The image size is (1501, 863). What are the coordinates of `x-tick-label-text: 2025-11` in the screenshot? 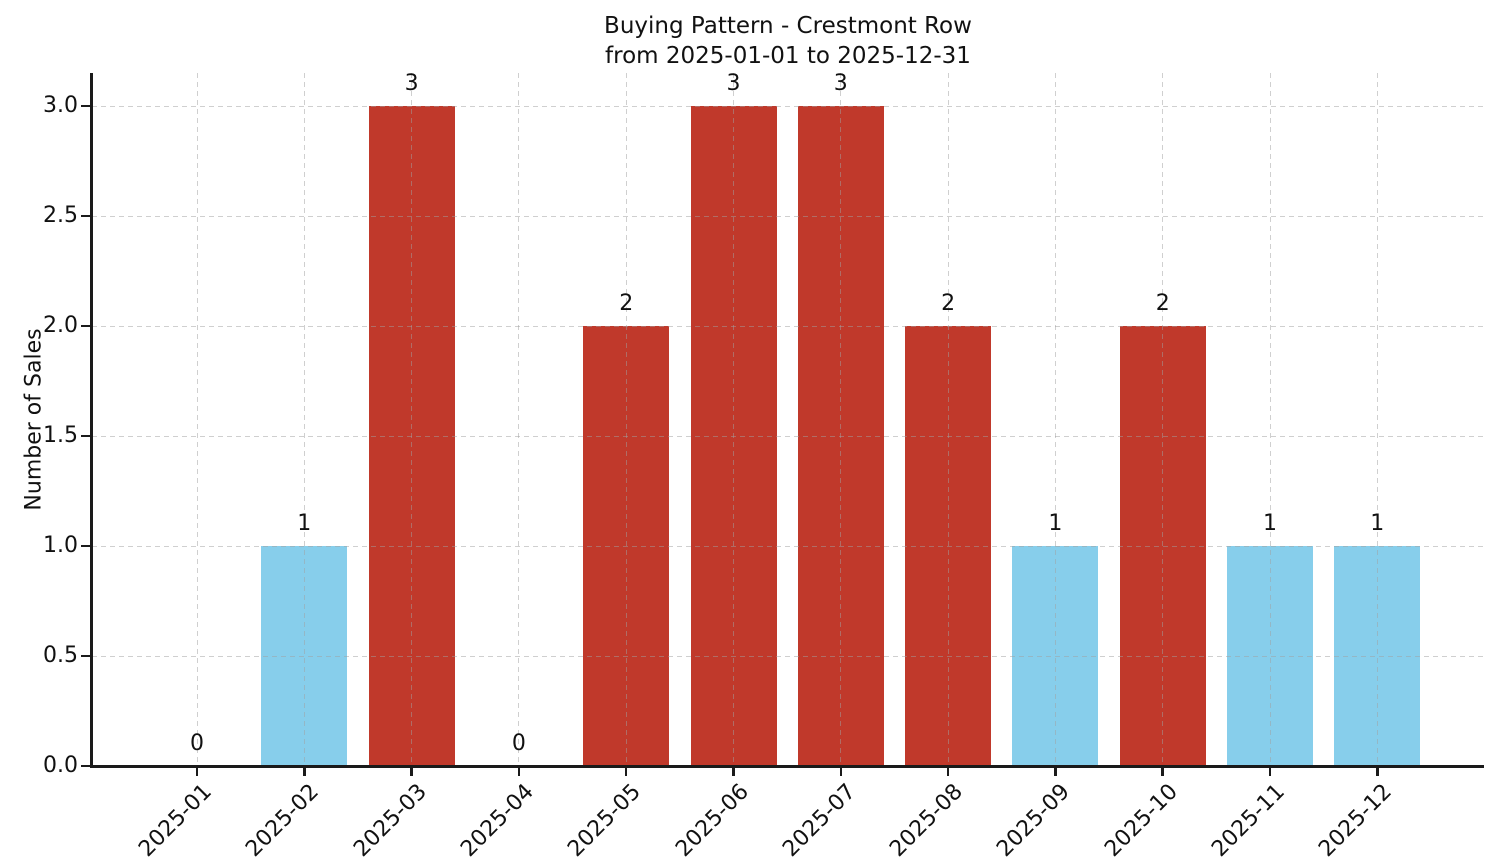 It's located at (1248, 820).